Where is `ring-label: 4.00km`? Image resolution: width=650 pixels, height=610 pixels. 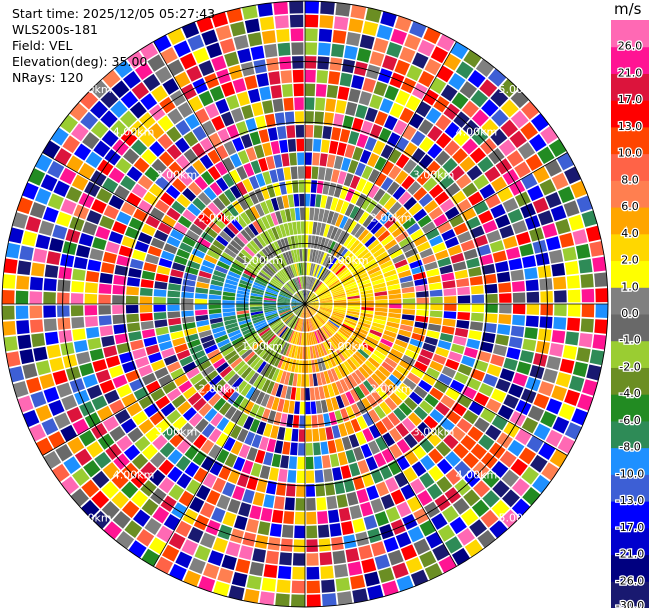
ring-label: 4.00km is located at coordinates (477, 132).